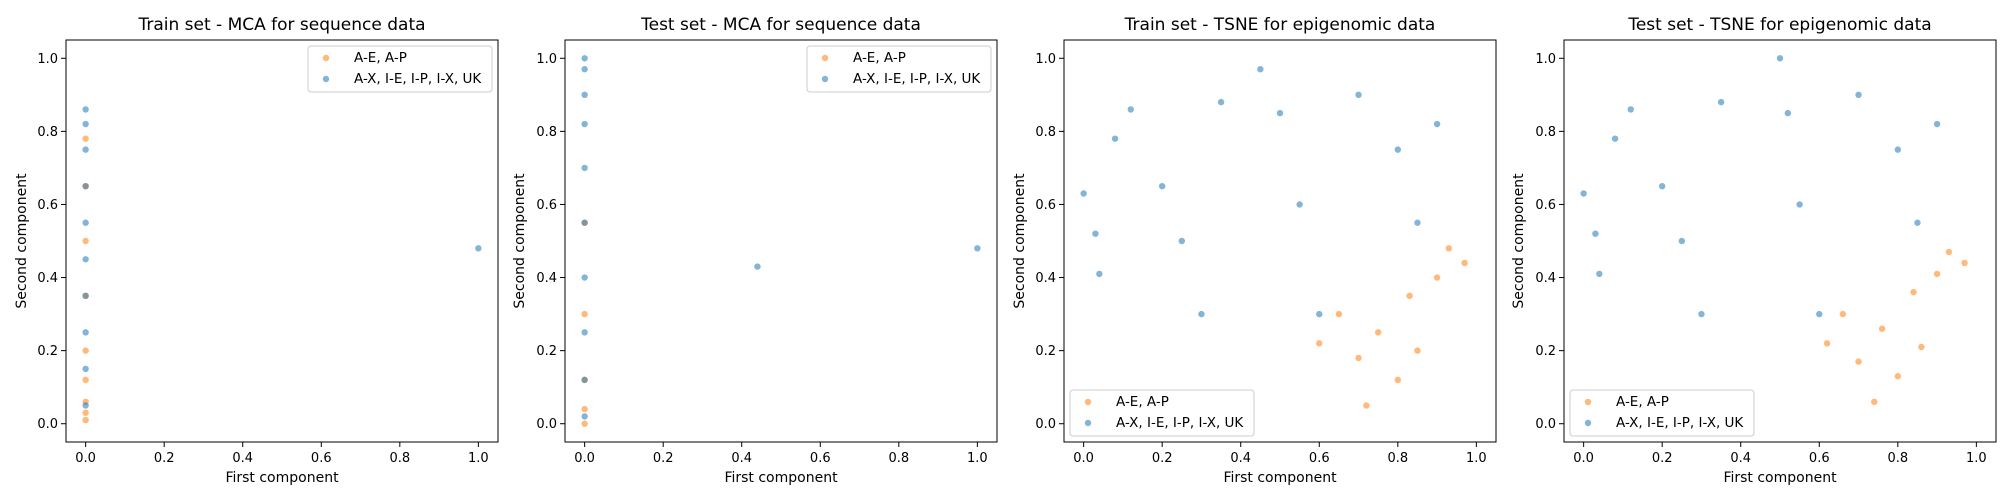 This screenshot has height=500, width=2000. What do you see at coordinates (47, 424) in the screenshot?
I see `panel-1-ytick-label: 0.0` at bounding box center [47, 424].